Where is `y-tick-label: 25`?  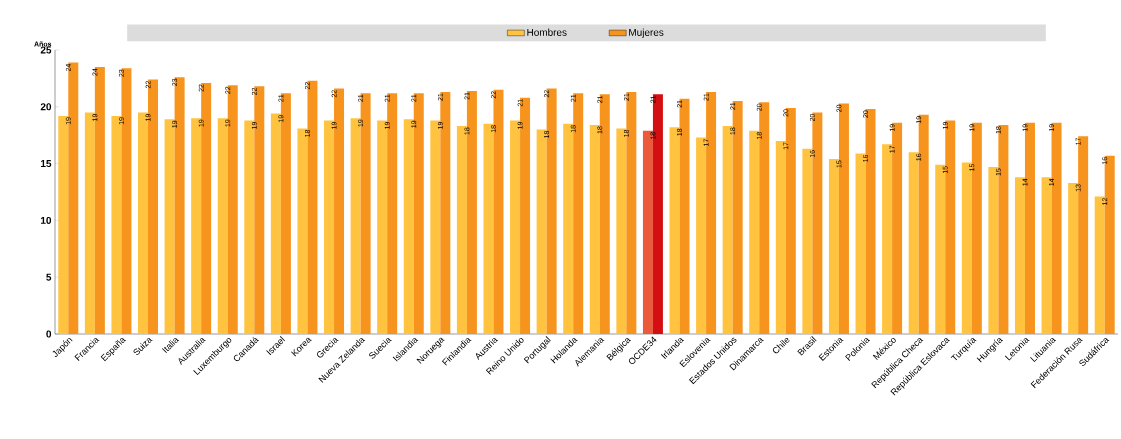 y-tick-label: 25 is located at coordinates (46, 50).